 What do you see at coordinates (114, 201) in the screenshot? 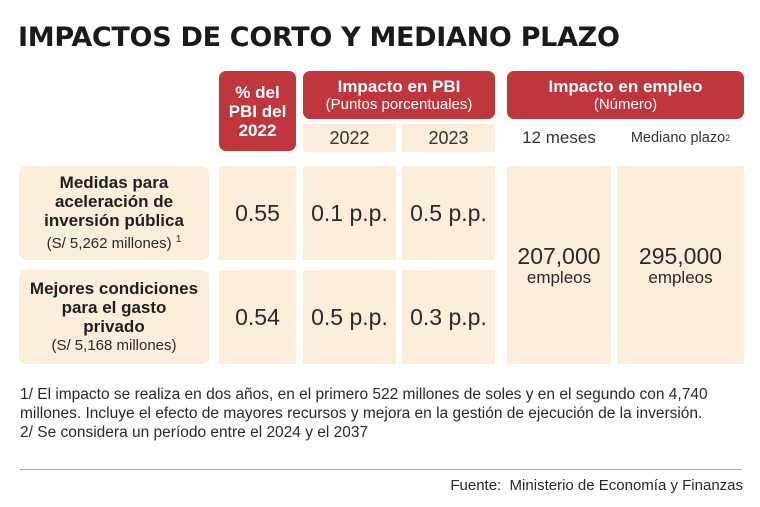
I see `row1-label-line2: aceleración de` at bounding box center [114, 201].